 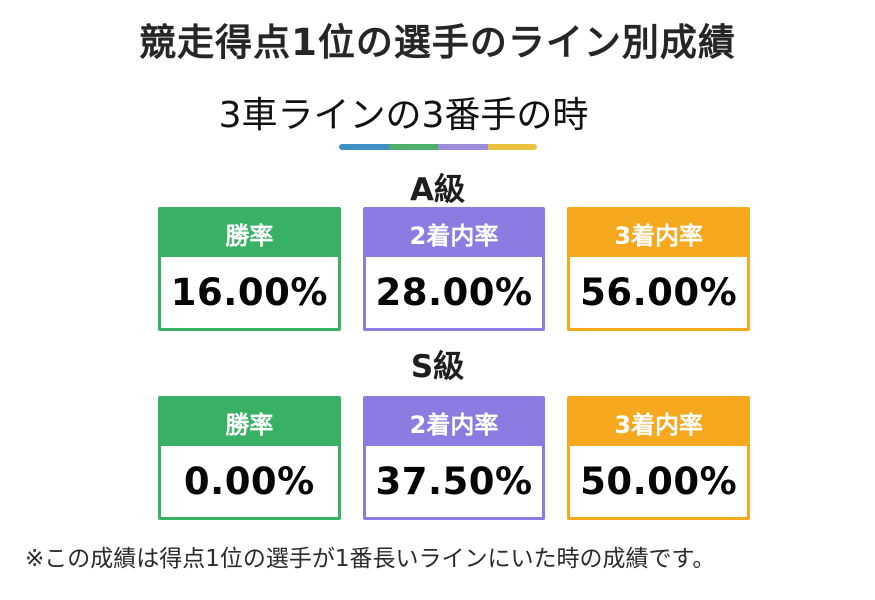 What do you see at coordinates (454, 481) in the screenshot?
I see `stat-card-value: 37.50%` at bounding box center [454, 481].